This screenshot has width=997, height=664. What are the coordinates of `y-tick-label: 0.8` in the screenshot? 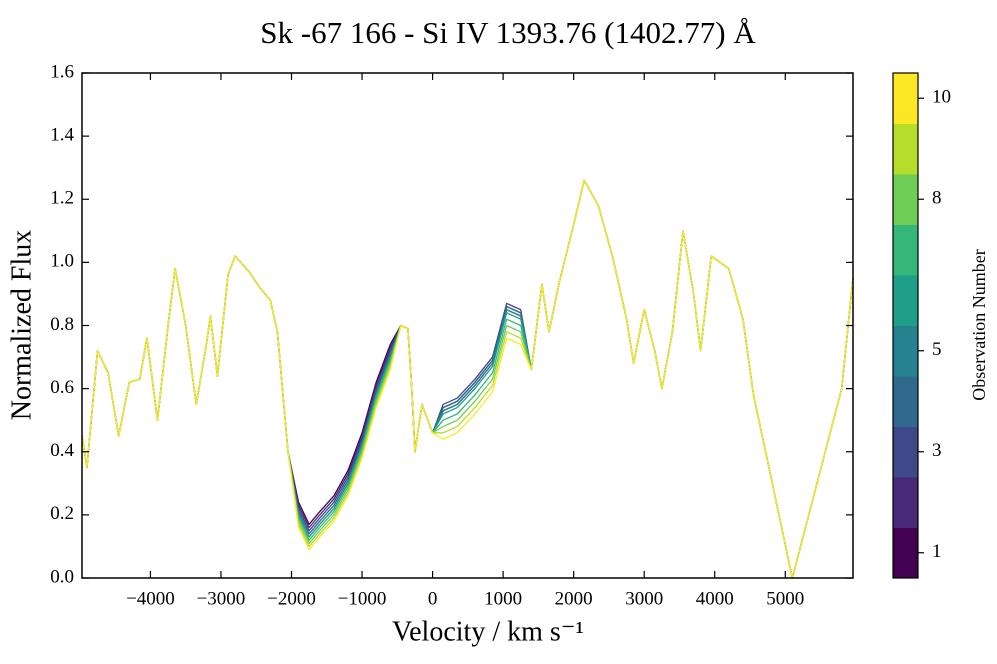 It's located at (62, 324).